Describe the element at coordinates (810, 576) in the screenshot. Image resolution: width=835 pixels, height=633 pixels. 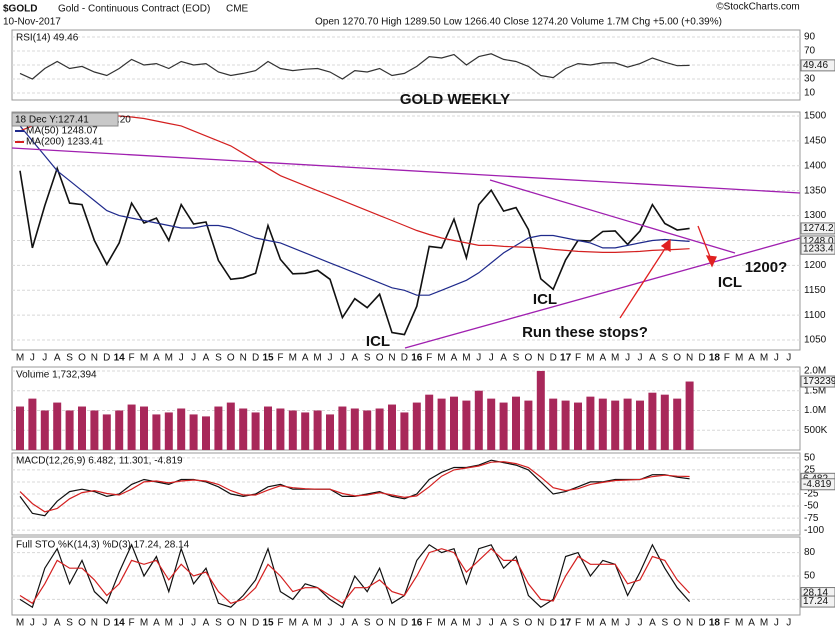
I see `y-tick-label: 50` at that location.